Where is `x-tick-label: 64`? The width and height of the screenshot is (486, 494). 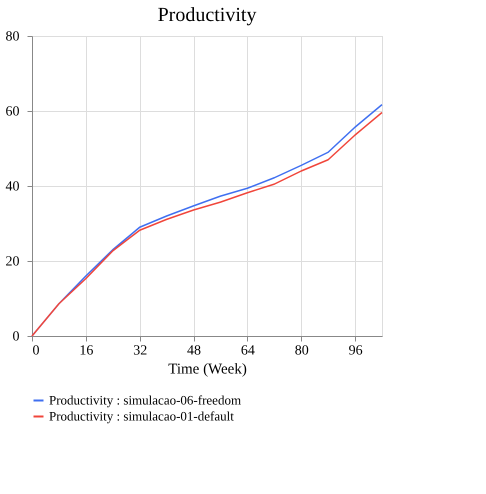 x-tick-label: 64 is located at coordinates (247, 351).